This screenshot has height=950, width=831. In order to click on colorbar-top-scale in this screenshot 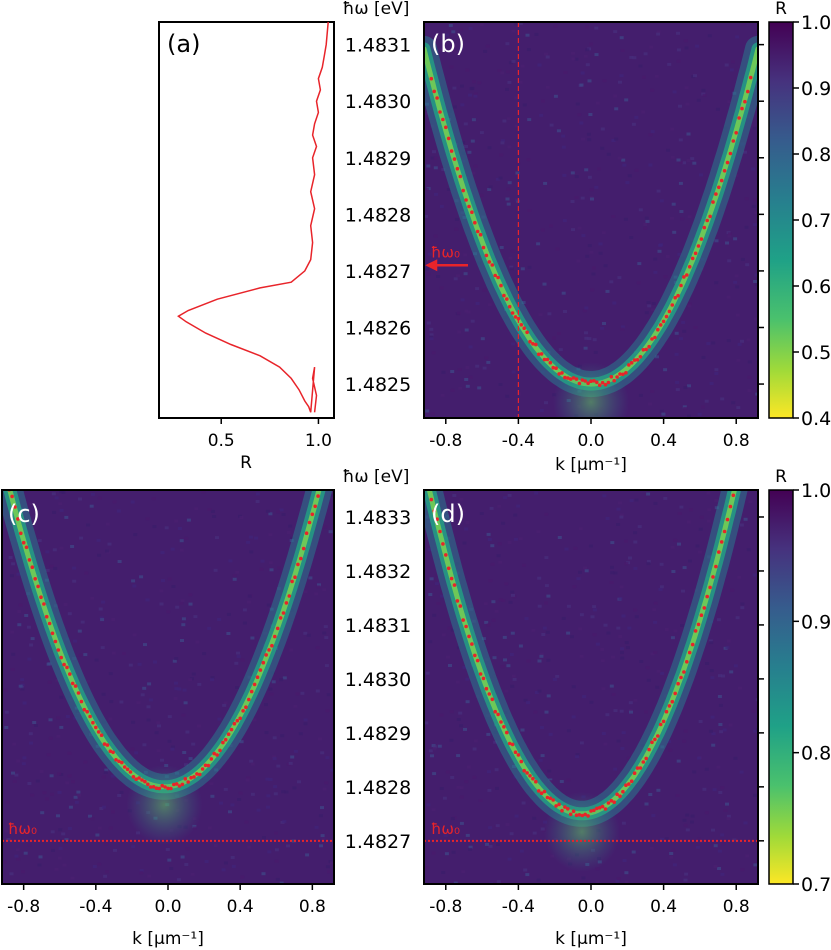, I will do `click(781, 220)`.